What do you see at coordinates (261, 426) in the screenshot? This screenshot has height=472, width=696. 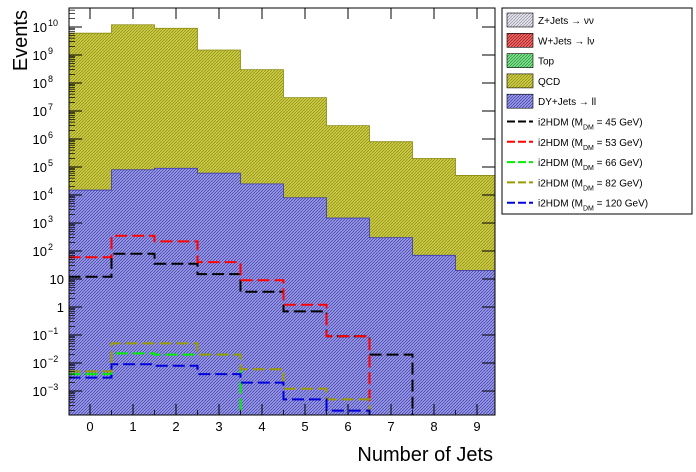 I see `x-tick-label: 4` at bounding box center [261, 426].